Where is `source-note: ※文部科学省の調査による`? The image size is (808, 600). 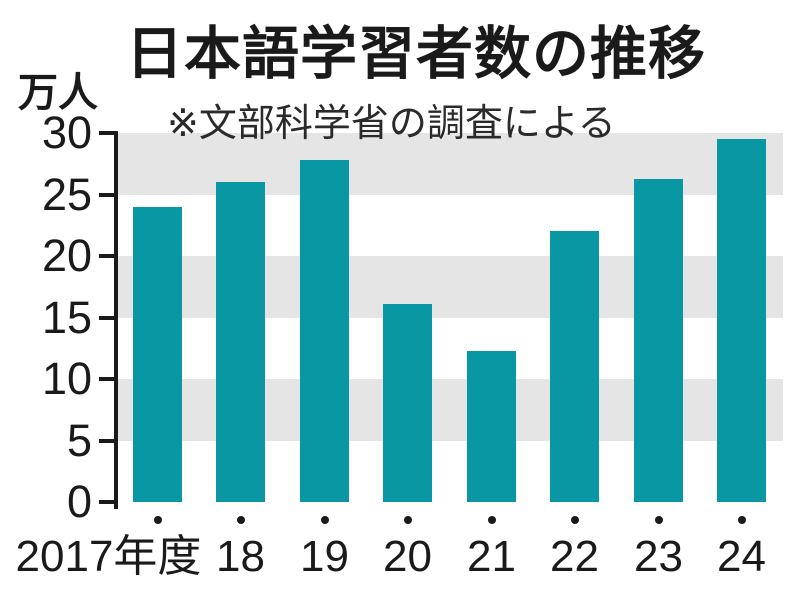 source-note: ※文部科学省の調査による is located at coordinates (391, 124).